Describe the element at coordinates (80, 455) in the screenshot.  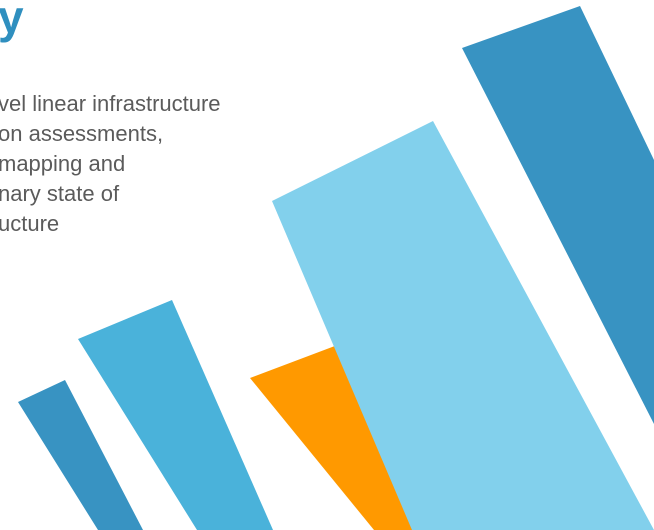
I see `tilted-bar-dark-blue-small` at that location.